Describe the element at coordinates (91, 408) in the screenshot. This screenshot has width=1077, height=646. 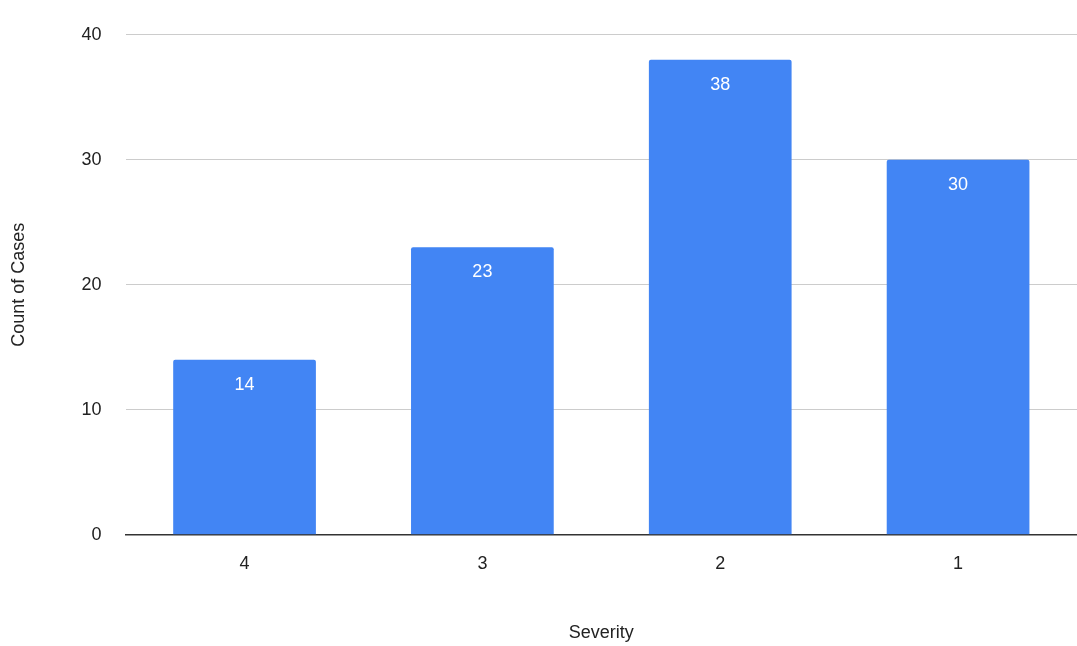
I see `y-tick-label: 10` at that location.